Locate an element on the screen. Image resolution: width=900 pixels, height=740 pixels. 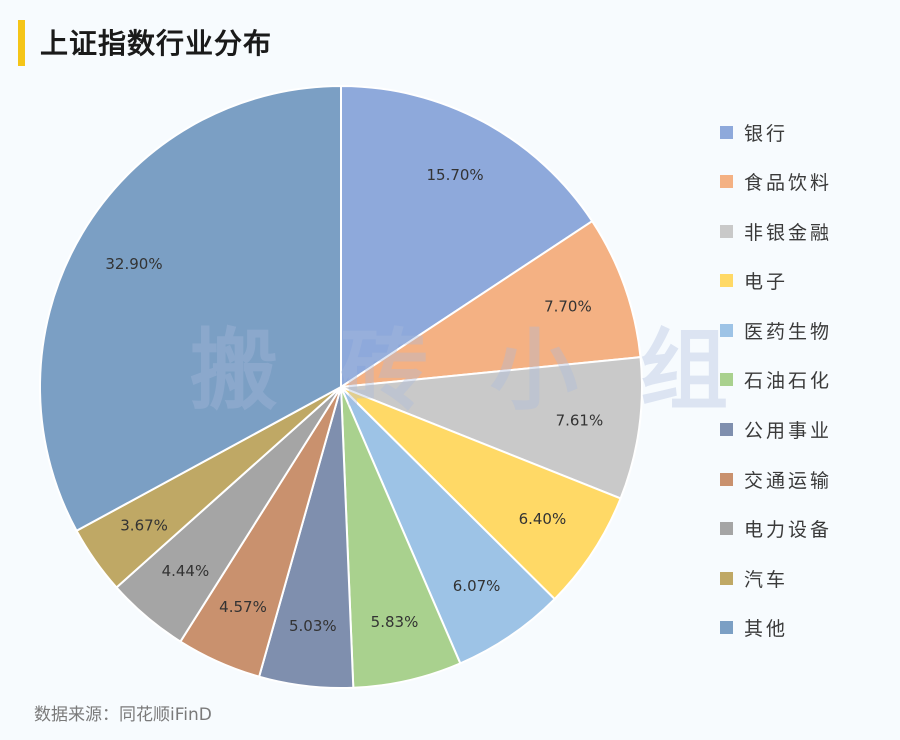
legend-item-6: 石油石化 is located at coordinates (776, 380).